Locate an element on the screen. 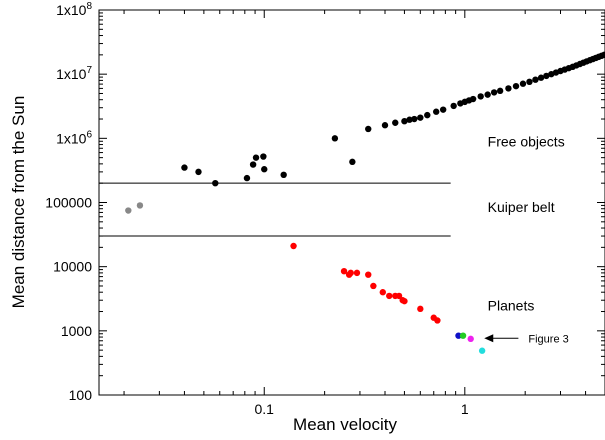 Image resolution: width=605 pixels, height=440 pixels. y-tick-label: 10000 is located at coordinates (72, 267).